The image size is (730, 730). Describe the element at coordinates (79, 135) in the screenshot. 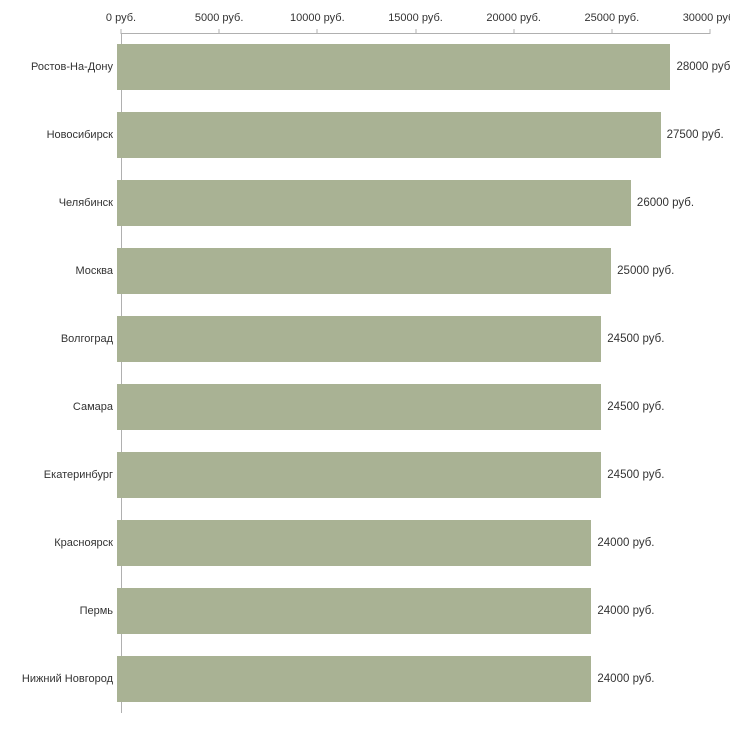

I see `category-label: Новосибирск` at that location.